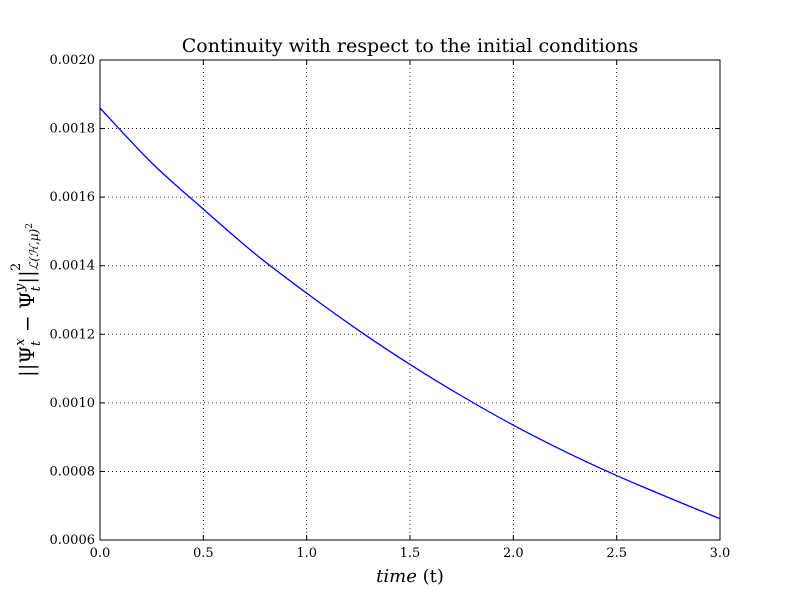  What do you see at coordinates (20, 287) in the screenshot?
I see `y-label-sup2: y` at bounding box center [20, 287].